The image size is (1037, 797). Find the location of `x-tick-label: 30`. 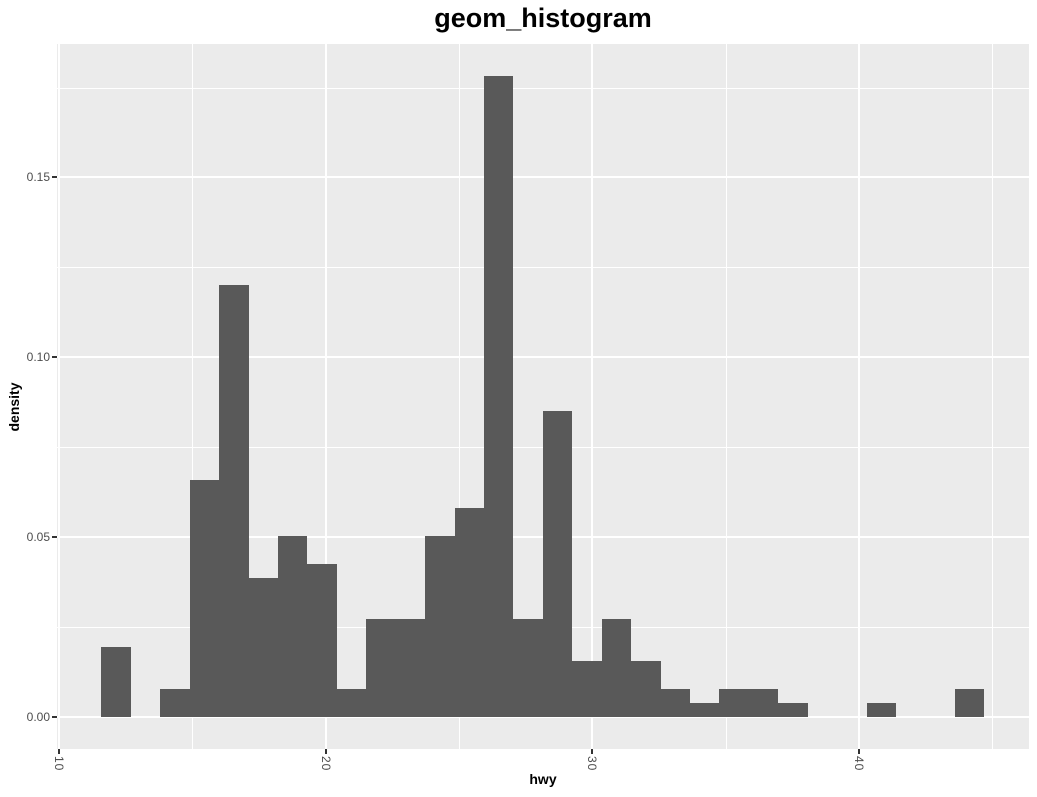

x-tick-label: 30 is located at coordinates (592, 764).